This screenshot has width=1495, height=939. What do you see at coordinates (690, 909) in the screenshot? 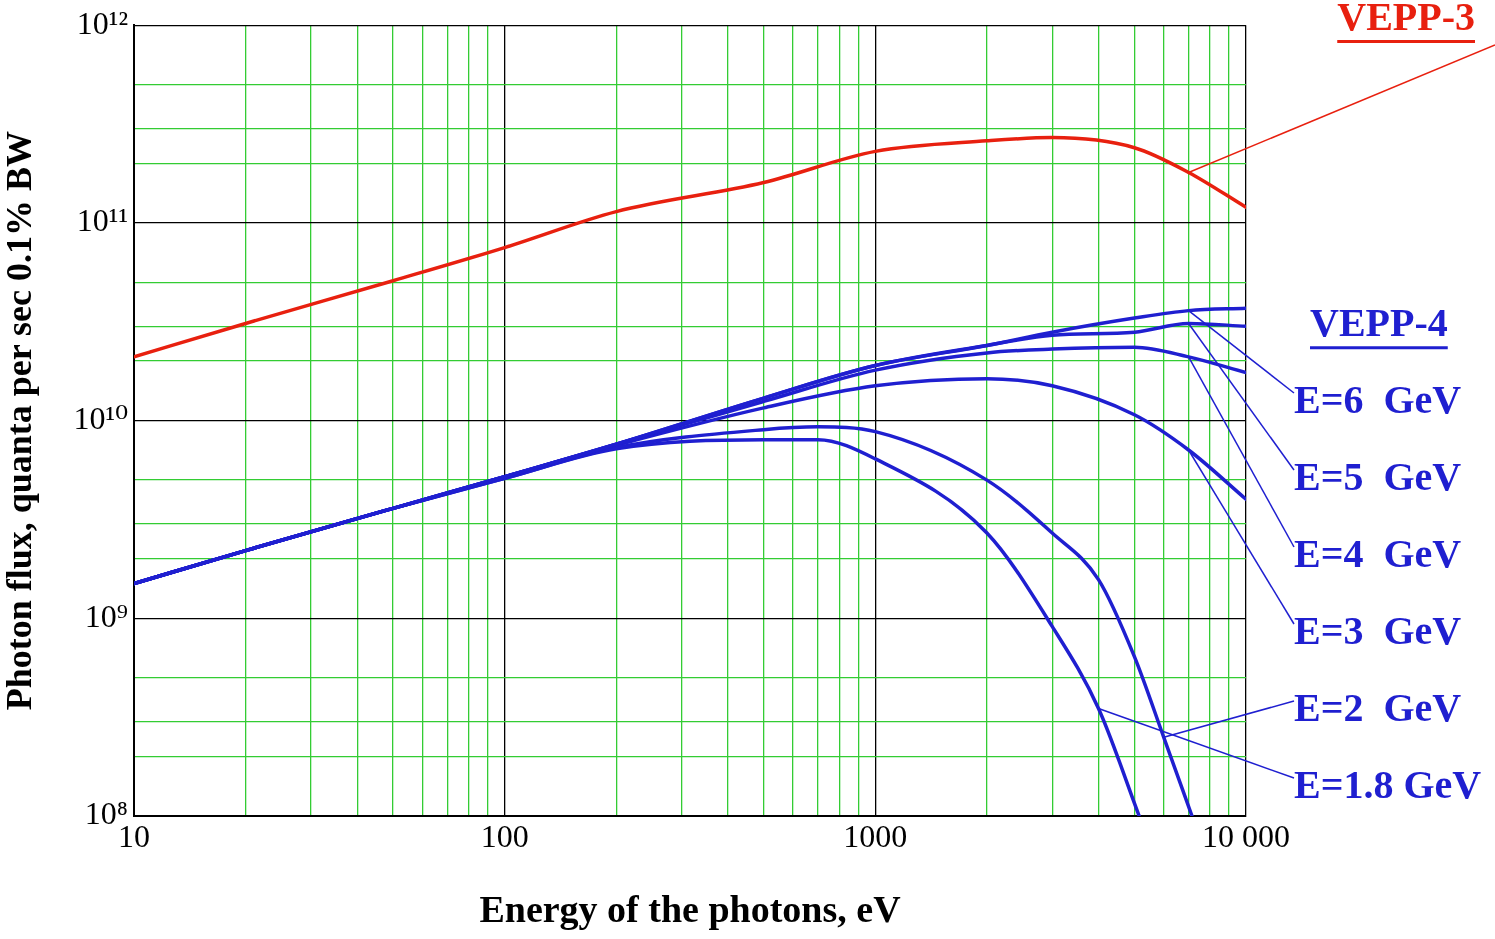
I see `x-axis-title: Energy of the photons, eV` at bounding box center [690, 909].